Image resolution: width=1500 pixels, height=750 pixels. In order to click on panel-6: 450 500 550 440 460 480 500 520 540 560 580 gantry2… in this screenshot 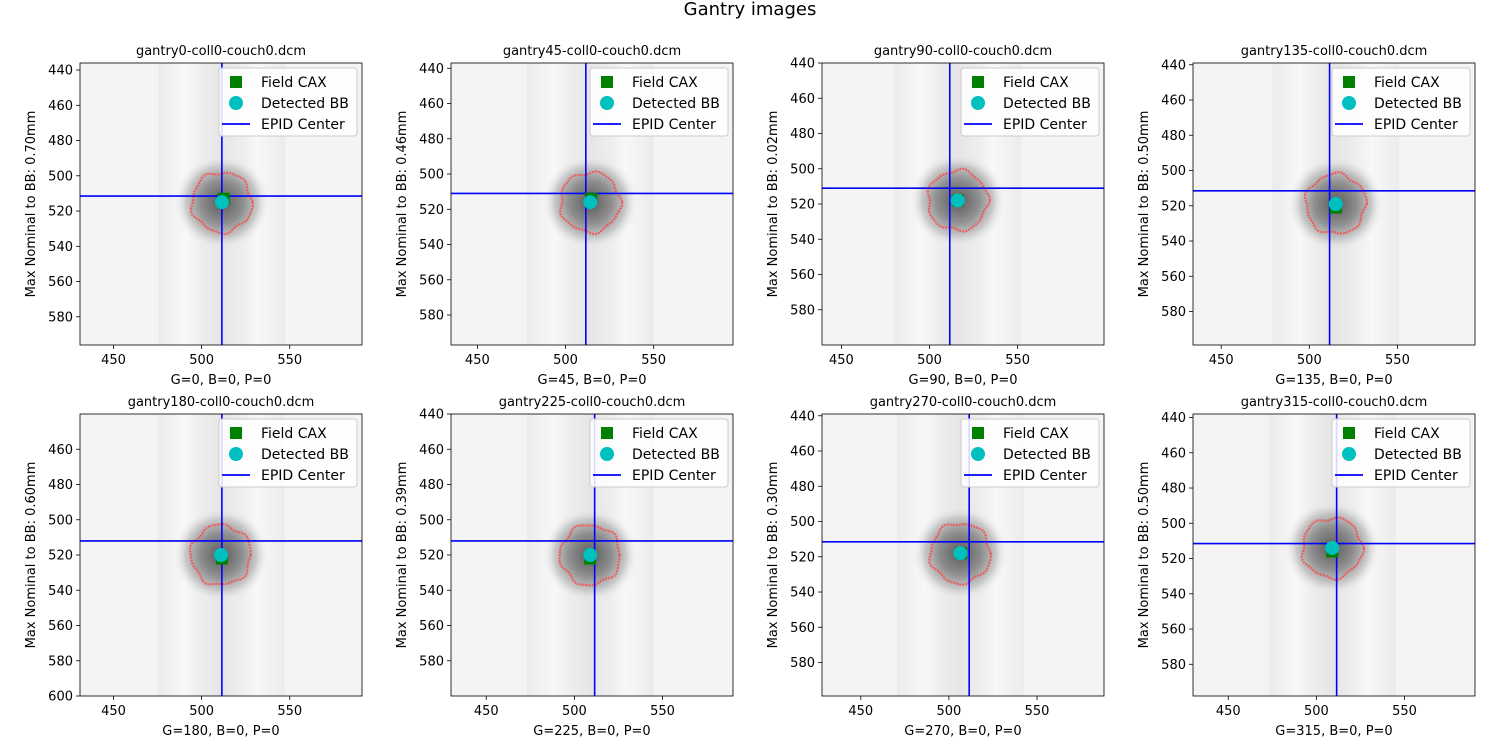, I will do `click(935, 567)`.